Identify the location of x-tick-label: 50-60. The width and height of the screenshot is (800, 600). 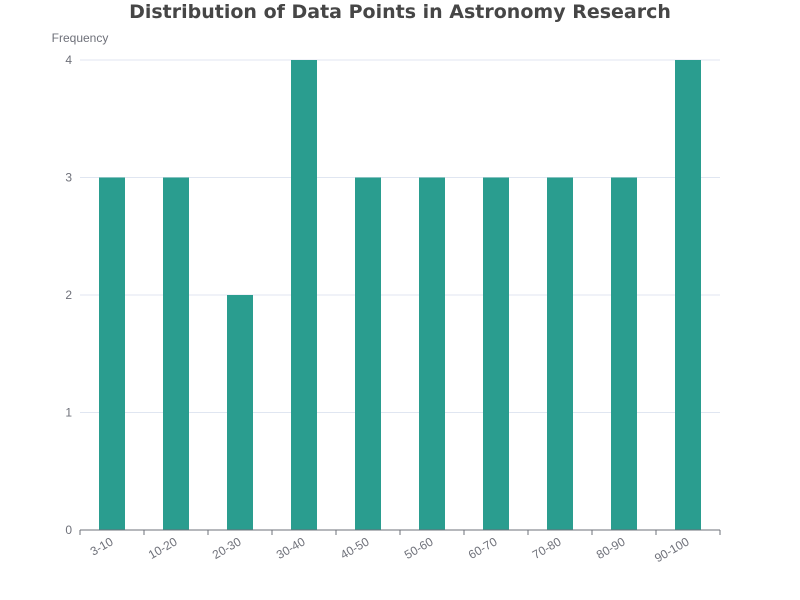
(419, 548).